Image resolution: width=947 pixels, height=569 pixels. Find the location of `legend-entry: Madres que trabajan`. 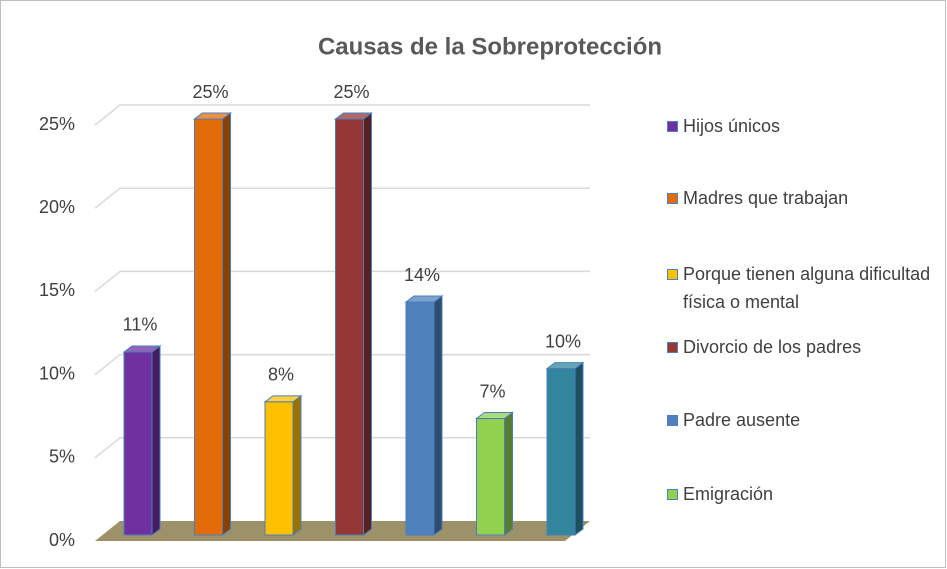

legend-entry: Madres que trabajan is located at coordinates (804, 198).